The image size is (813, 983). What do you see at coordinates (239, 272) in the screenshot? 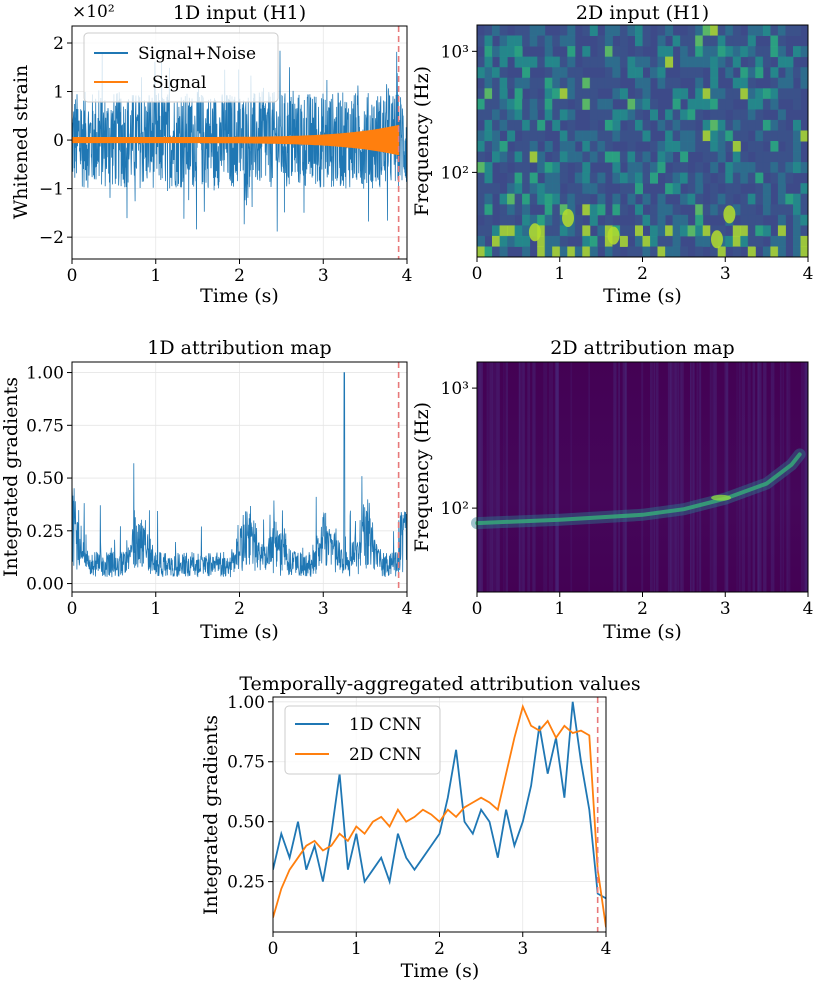
I see `p1-xticks: 0 1 2 3 4` at bounding box center [239, 272].